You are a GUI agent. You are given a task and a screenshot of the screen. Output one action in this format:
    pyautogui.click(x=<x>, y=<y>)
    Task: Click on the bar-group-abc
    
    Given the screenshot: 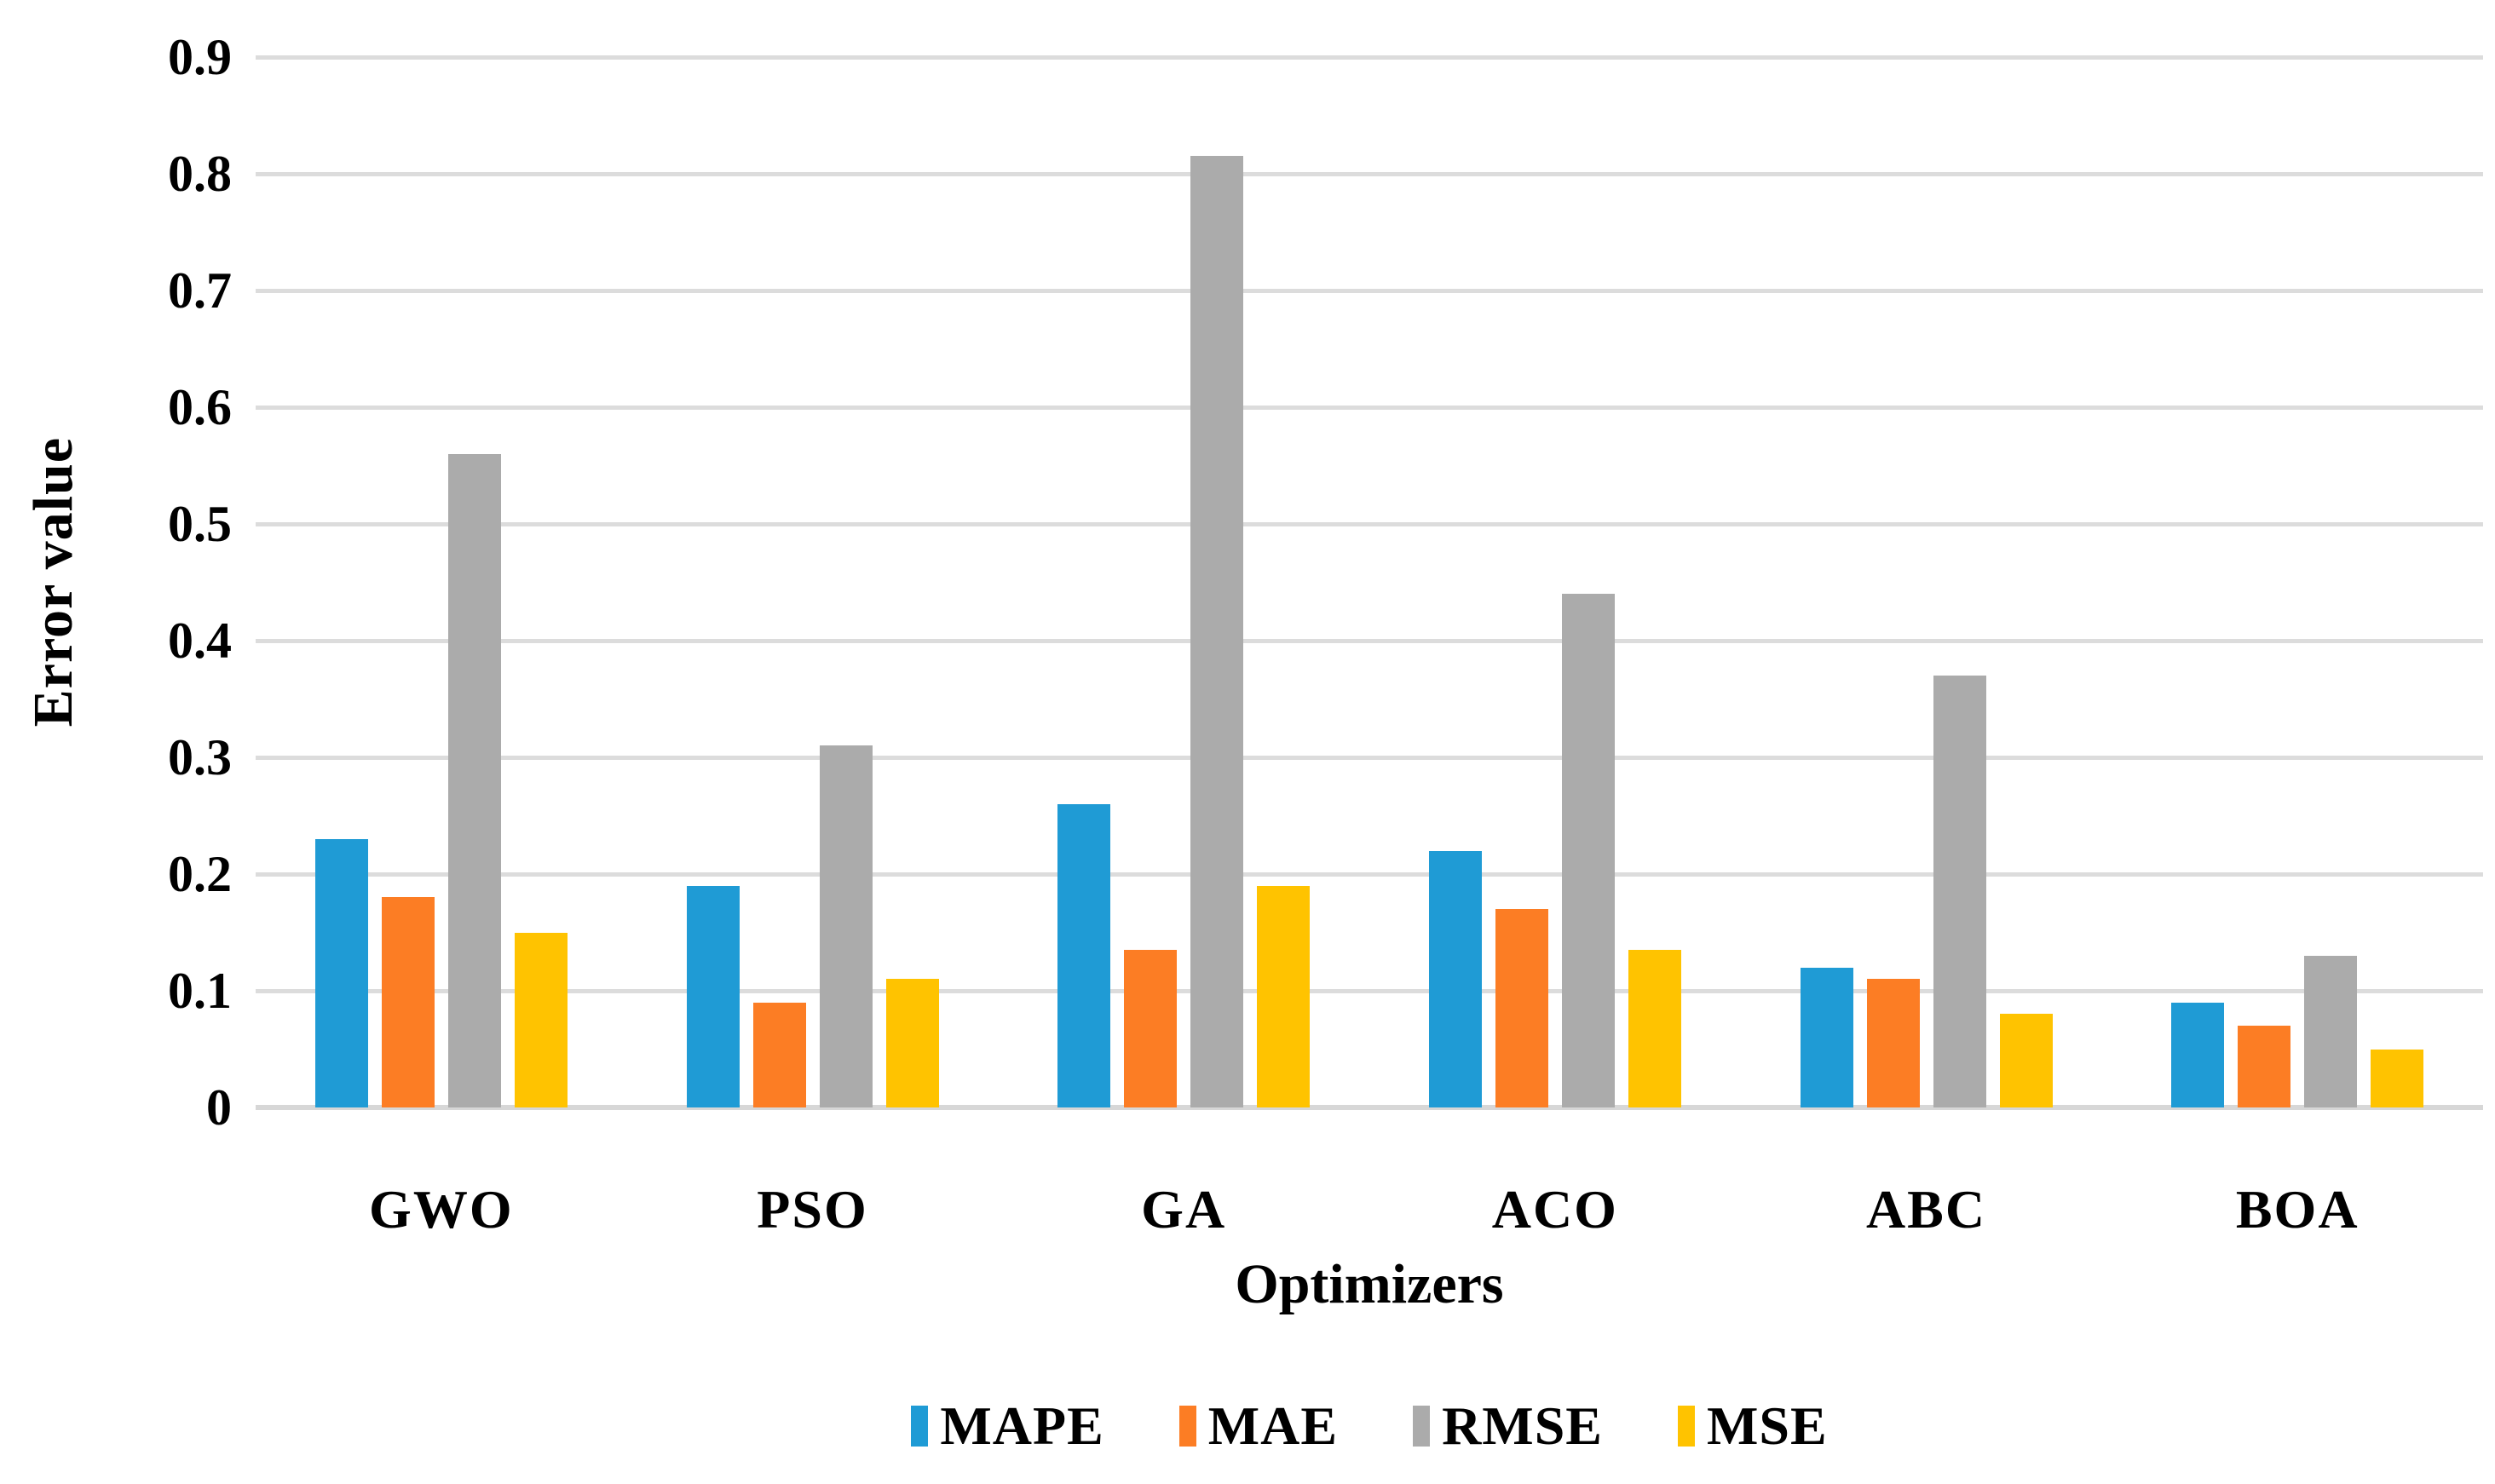 What is the action you would take?
    pyautogui.click(x=1926, y=582)
    